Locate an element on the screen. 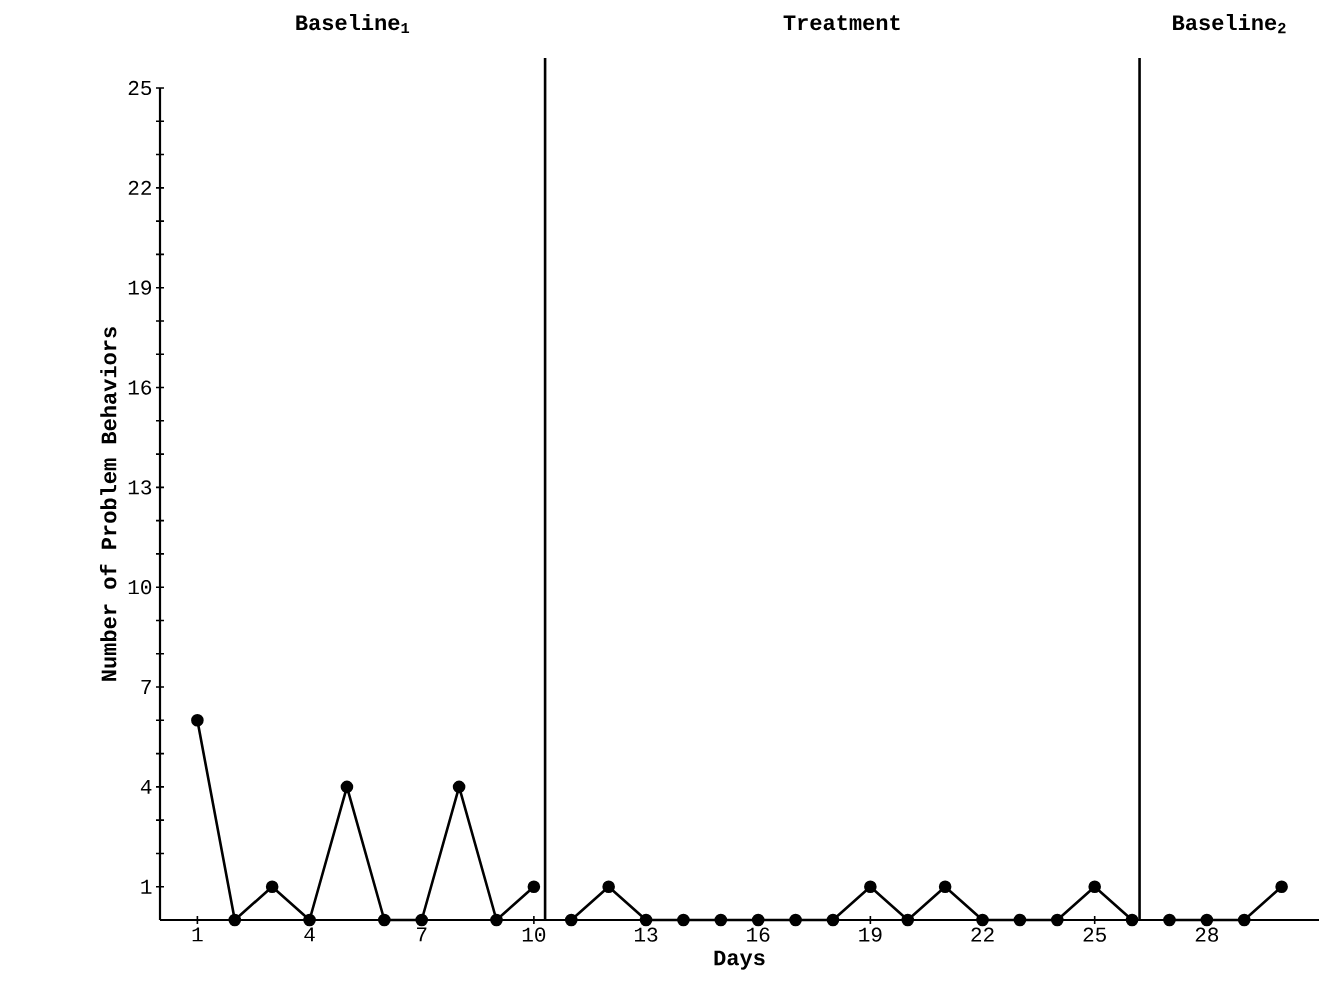 The image size is (1319, 991). x-tick-label: 7 is located at coordinates (422, 934).